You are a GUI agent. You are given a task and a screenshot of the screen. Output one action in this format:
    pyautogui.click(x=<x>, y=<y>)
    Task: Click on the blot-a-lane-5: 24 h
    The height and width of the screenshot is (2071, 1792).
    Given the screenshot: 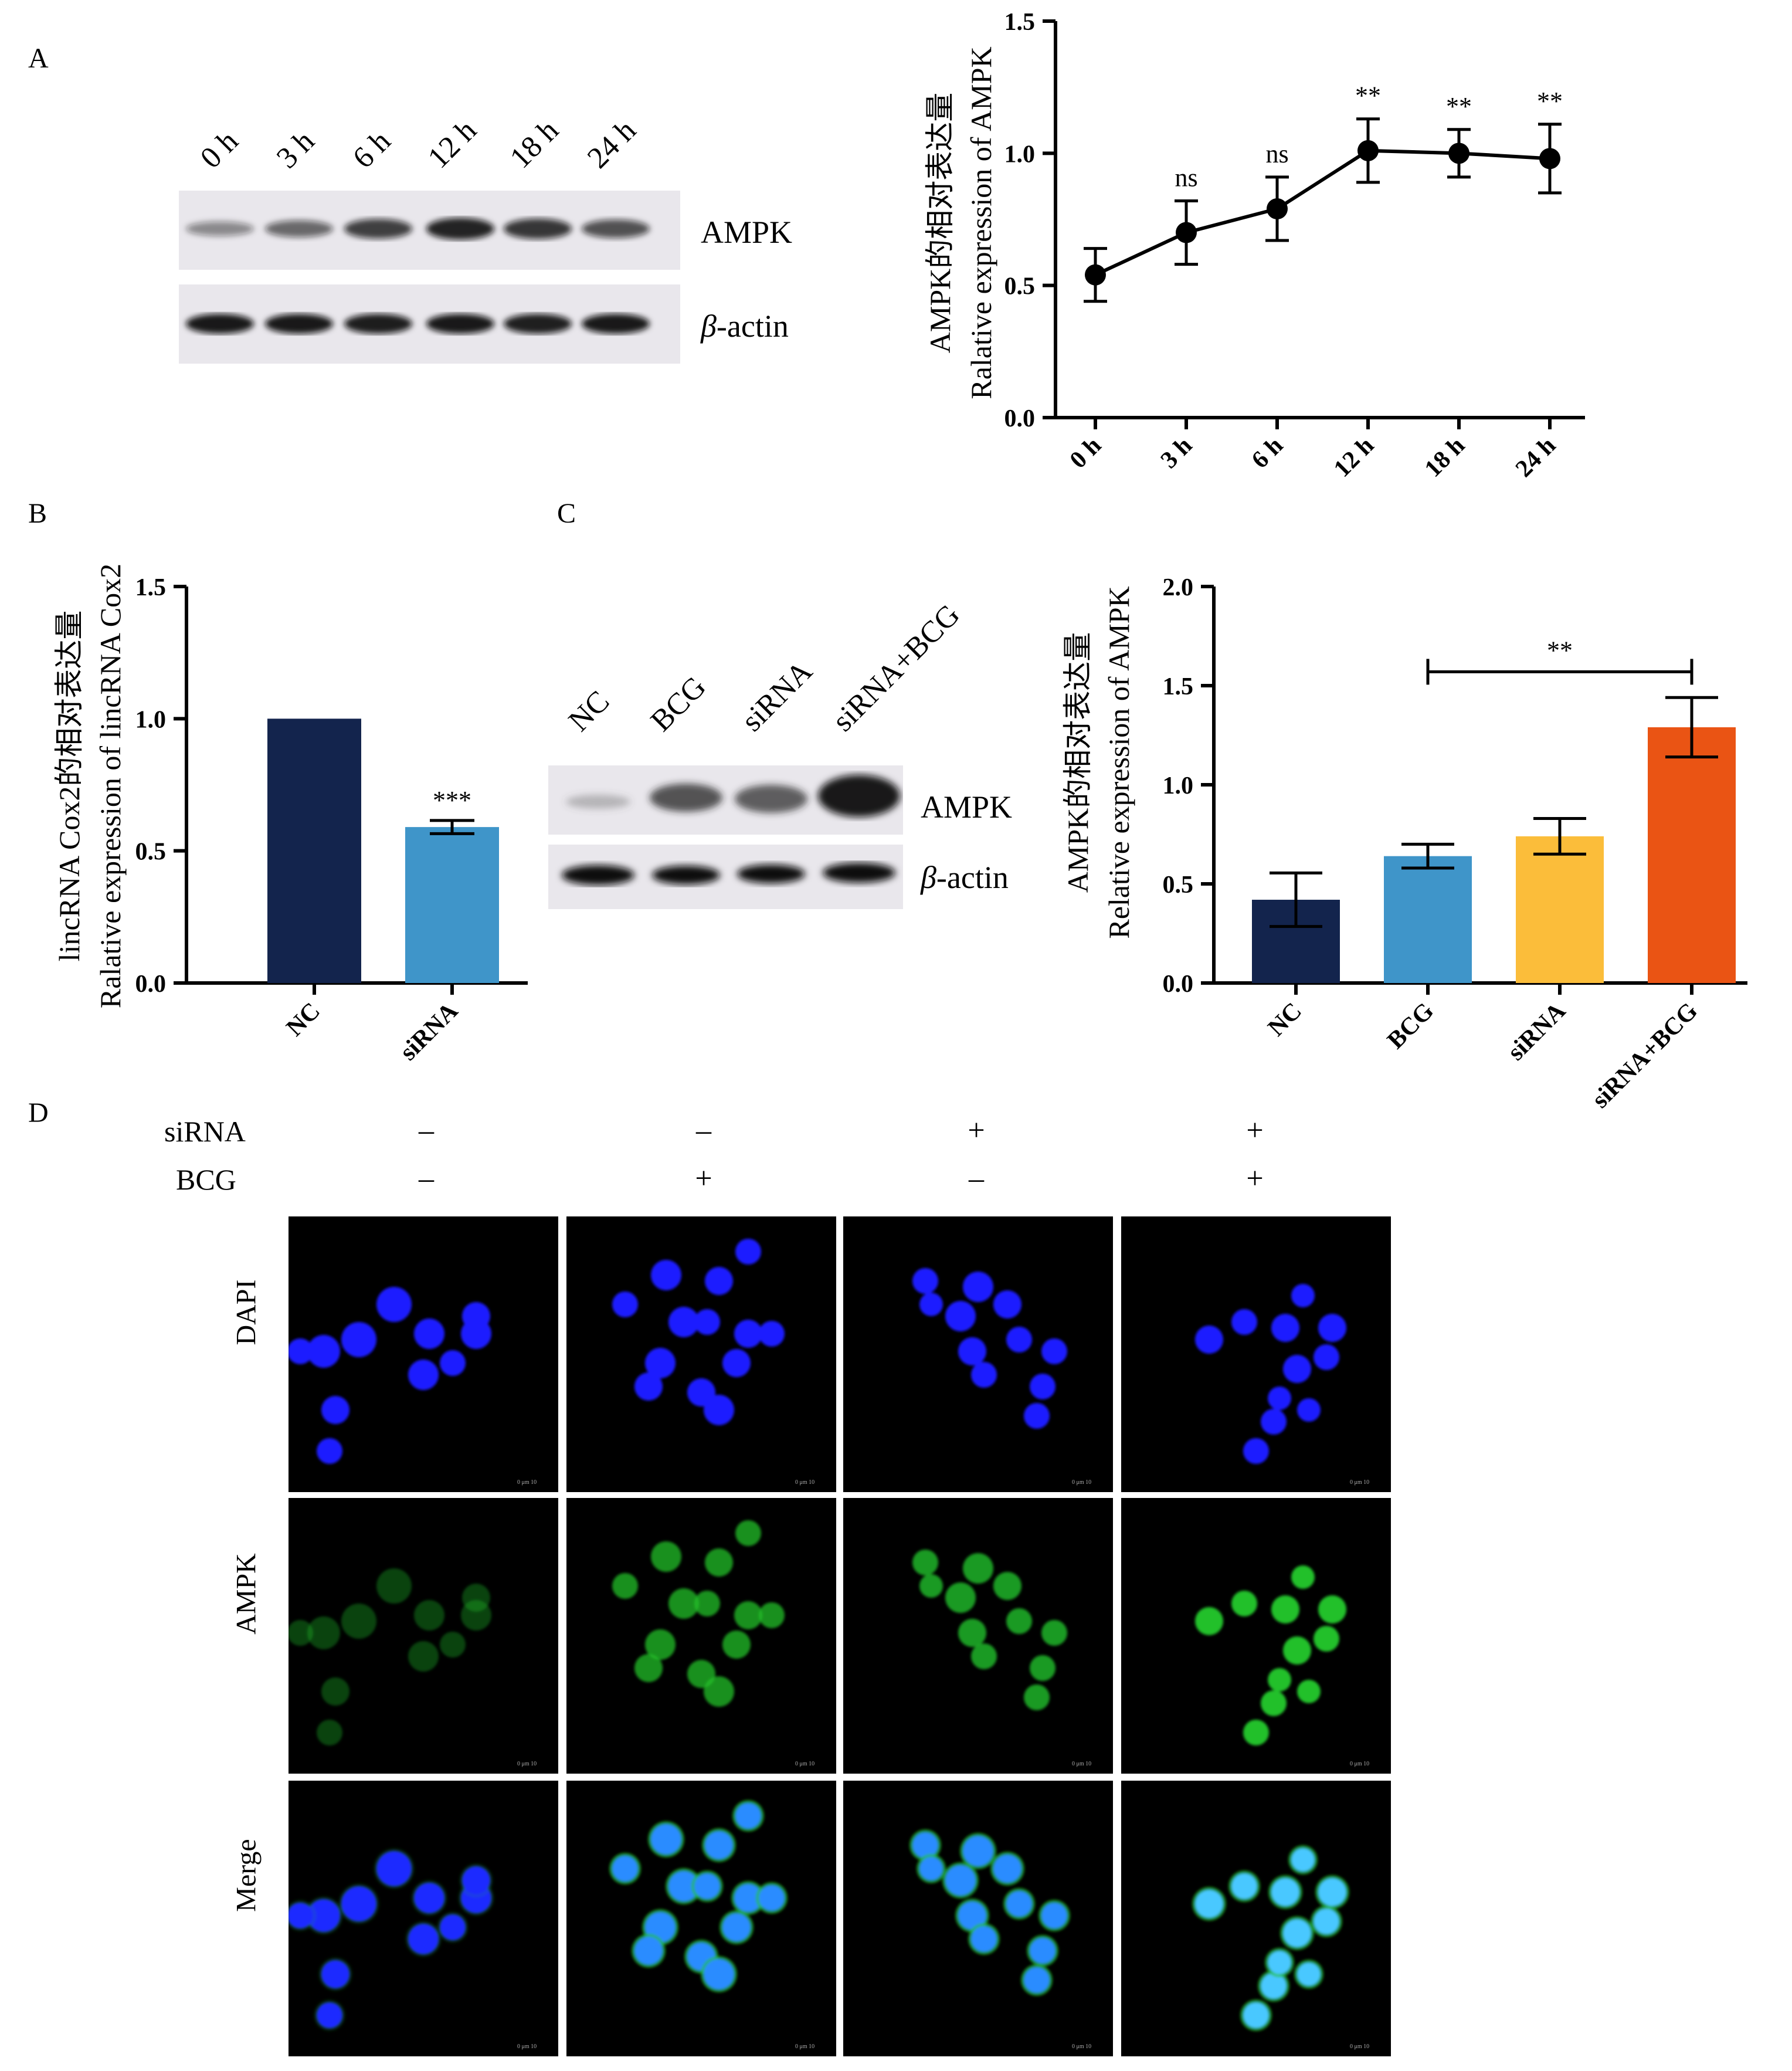 What is the action you would take?
    pyautogui.click(x=612, y=144)
    